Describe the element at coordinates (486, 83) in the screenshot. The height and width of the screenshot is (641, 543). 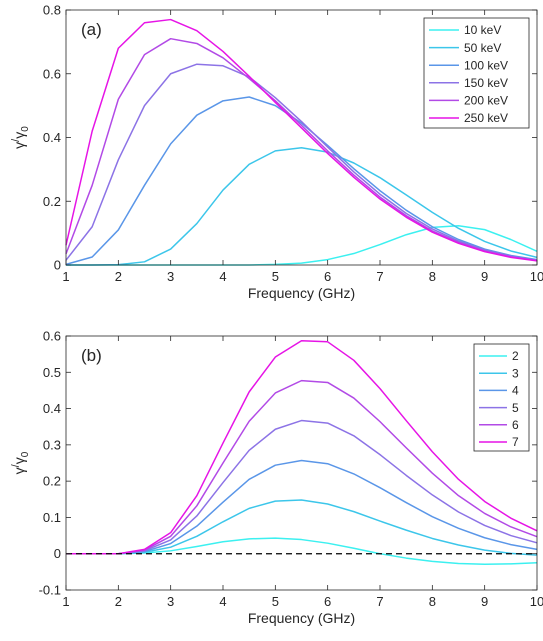
I see `legend-entry-4: 150 keV` at that location.